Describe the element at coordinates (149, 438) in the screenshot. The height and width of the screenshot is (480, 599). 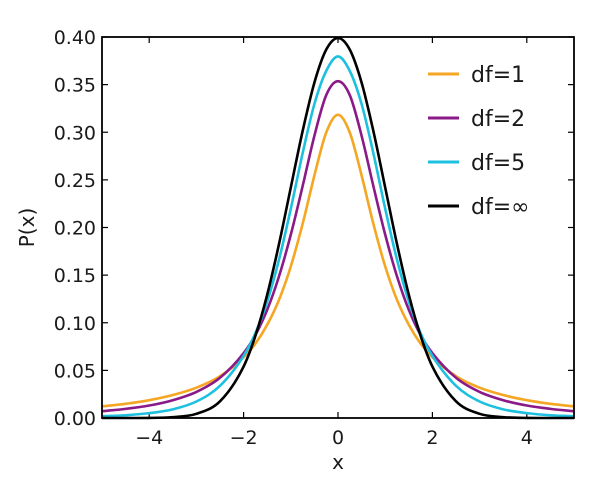
I see `x-tick-label: −4` at that location.